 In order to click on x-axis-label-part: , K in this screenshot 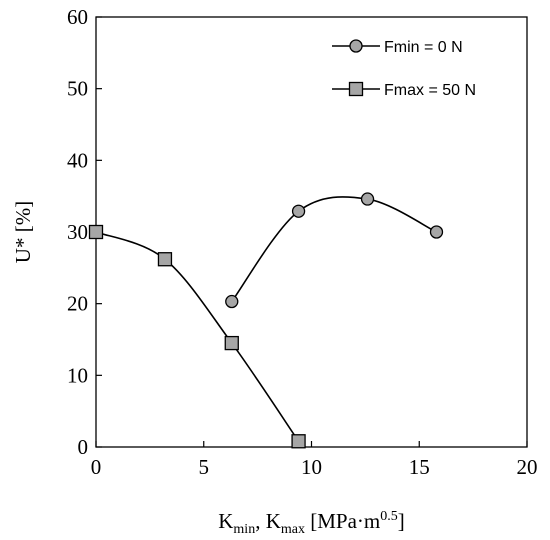, I will do `click(268, 521)`.